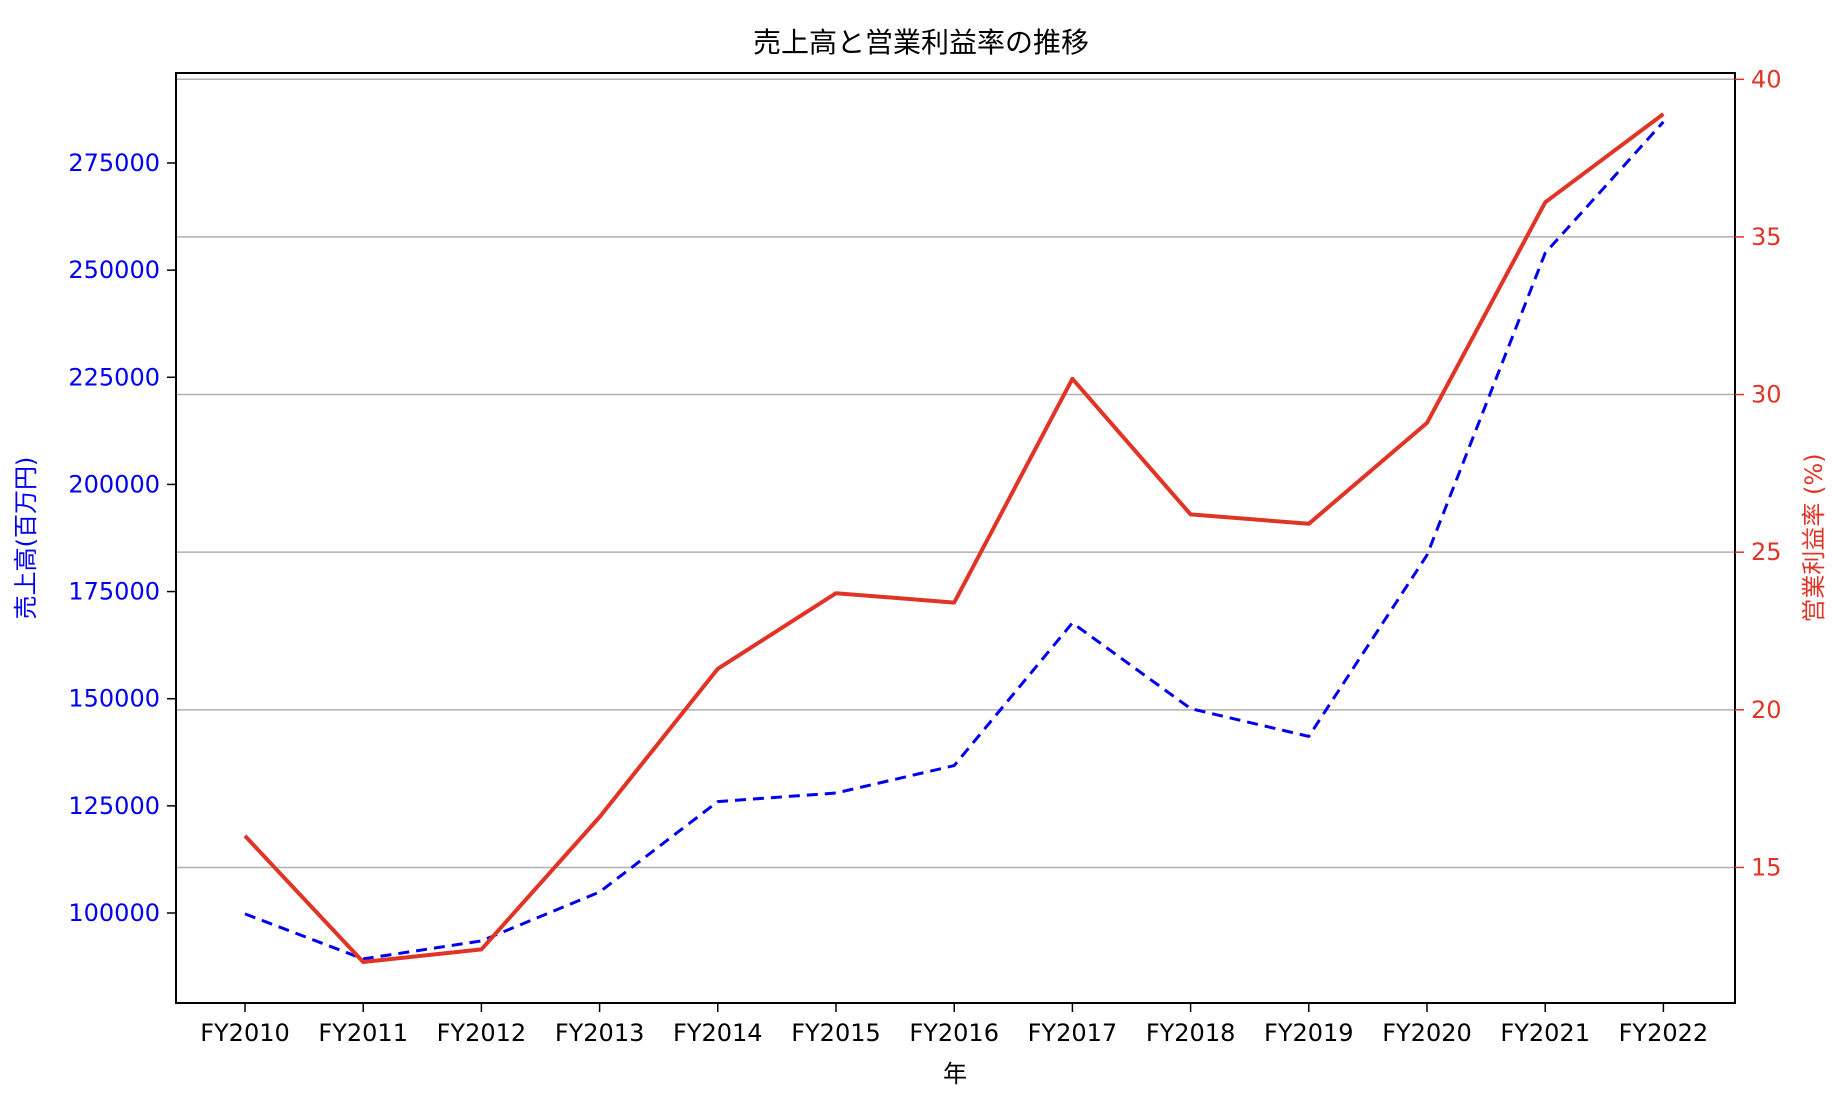 Image resolution: width=1843 pixels, height=1109 pixels. Describe the element at coordinates (921, 42) in the screenshot. I see `chart-title: 売上高と営業利益率の推移` at that location.